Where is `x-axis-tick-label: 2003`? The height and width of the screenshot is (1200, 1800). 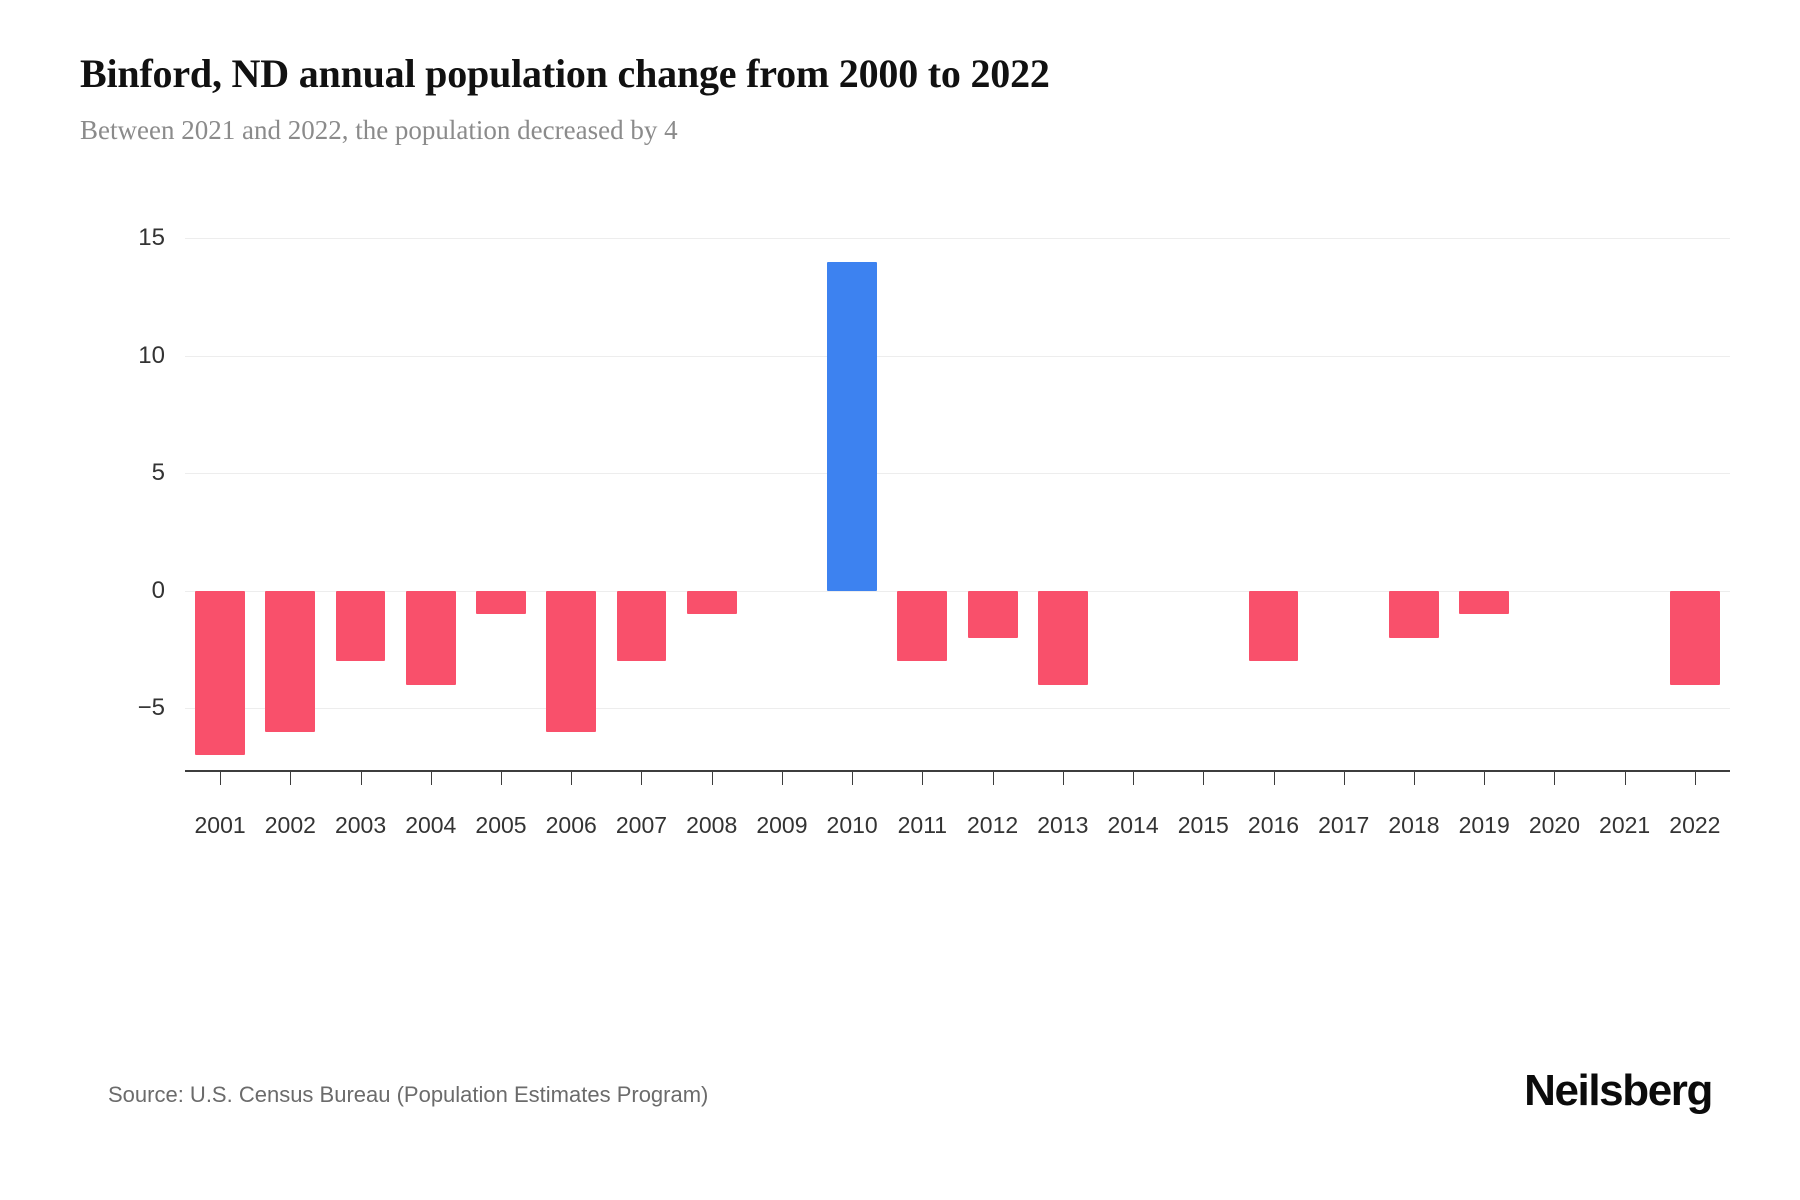
x-axis-tick-label: 2003 is located at coordinates (360, 825).